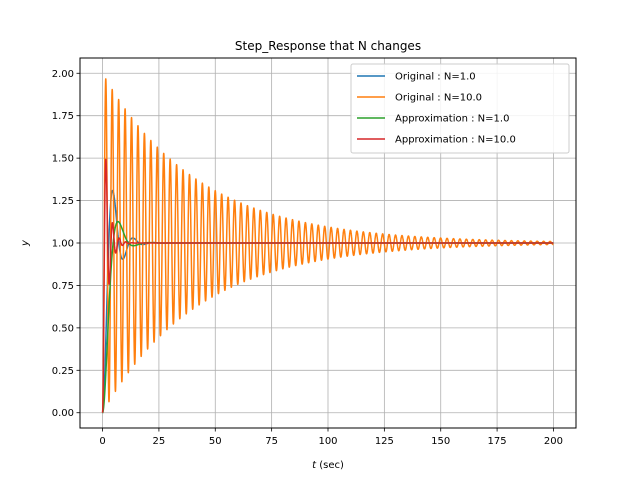 The width and height of the screenshot is (640, 480). Describe the element at coordinates (327, 441) in the screenshot. I see `x-tick-label: 100` at that location.